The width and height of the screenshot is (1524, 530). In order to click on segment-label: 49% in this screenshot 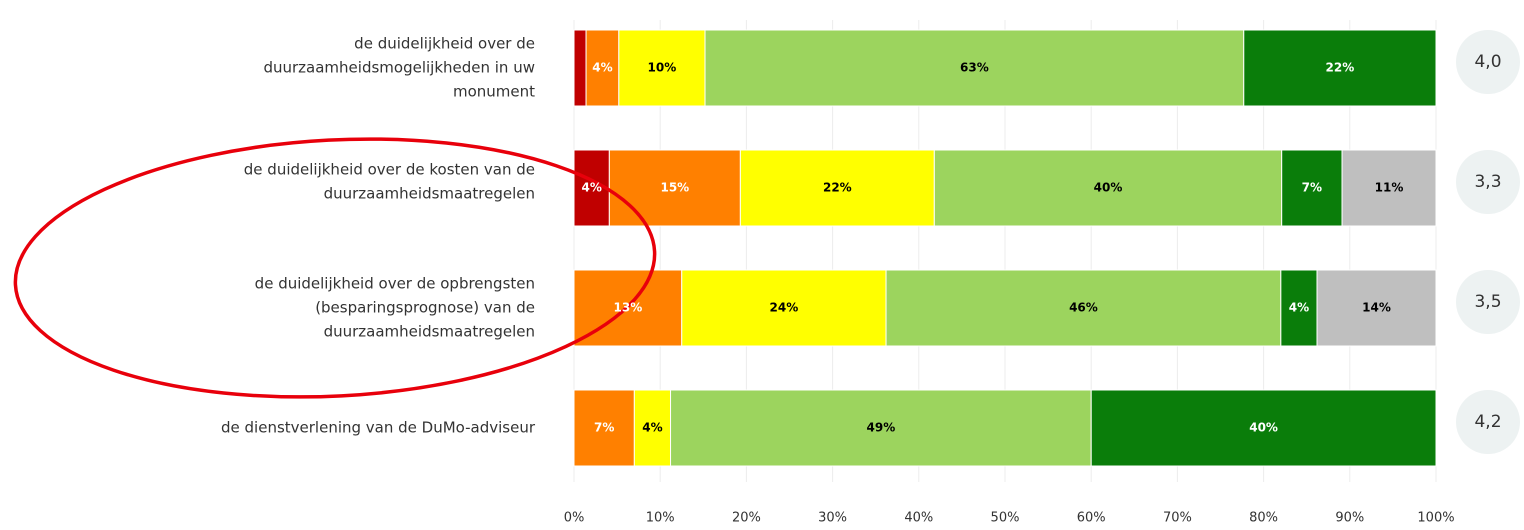, I will do `click(881, 428)`.